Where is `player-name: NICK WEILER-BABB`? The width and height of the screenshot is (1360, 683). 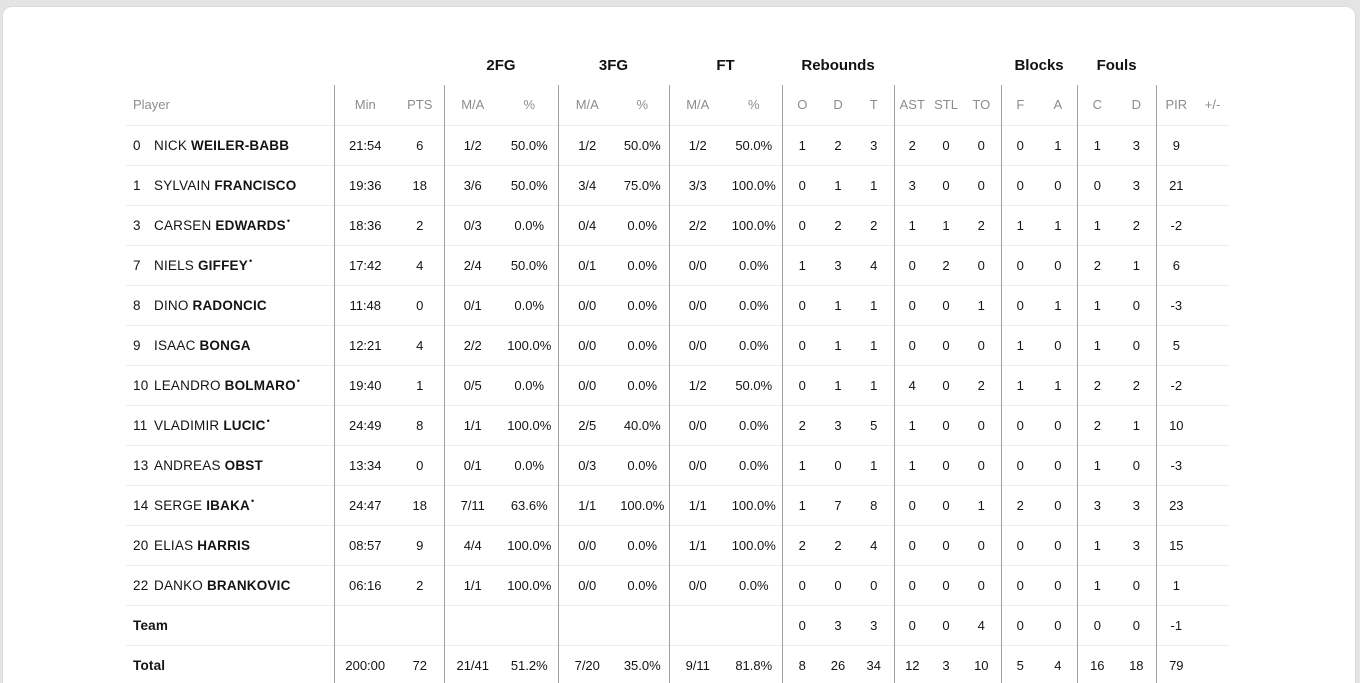 player-name: NICK WEILER-BABB is located at coordinates (222, 145).